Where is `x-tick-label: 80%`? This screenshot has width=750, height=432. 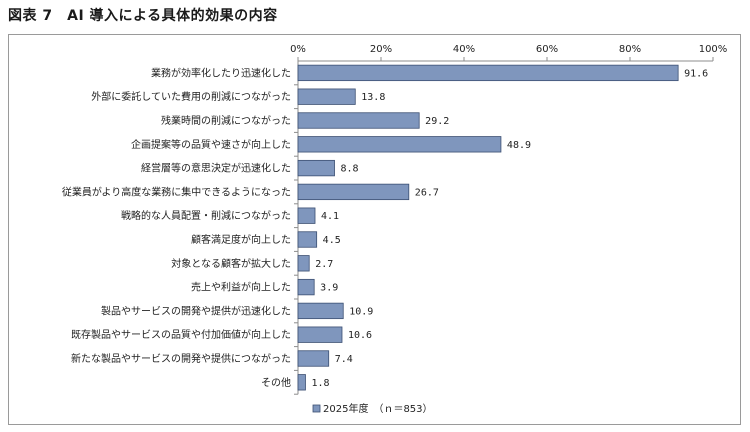
x-tick-label: 80% is located at coordinates (630, 49).